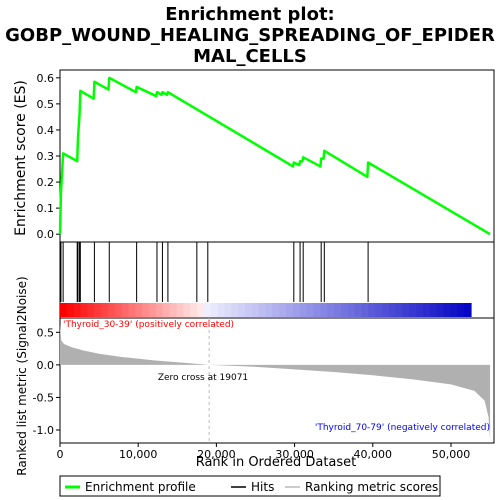  What do you see at coordinates (46, 365) in the screenshot?
I see `metric-y-tick-label: 0.0` at bounding box center [46, 365].